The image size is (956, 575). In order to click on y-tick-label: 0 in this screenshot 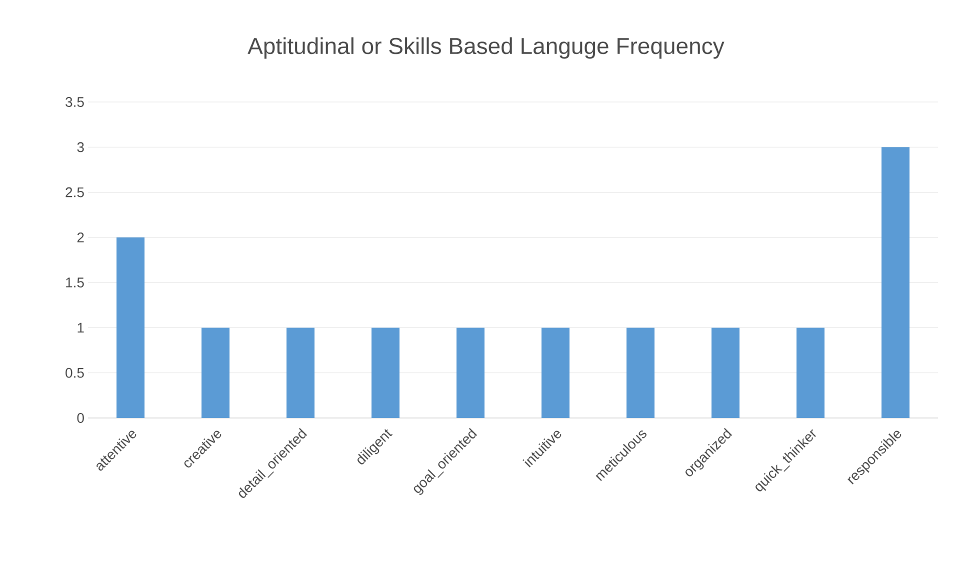, I will do `click(80, 418)`.